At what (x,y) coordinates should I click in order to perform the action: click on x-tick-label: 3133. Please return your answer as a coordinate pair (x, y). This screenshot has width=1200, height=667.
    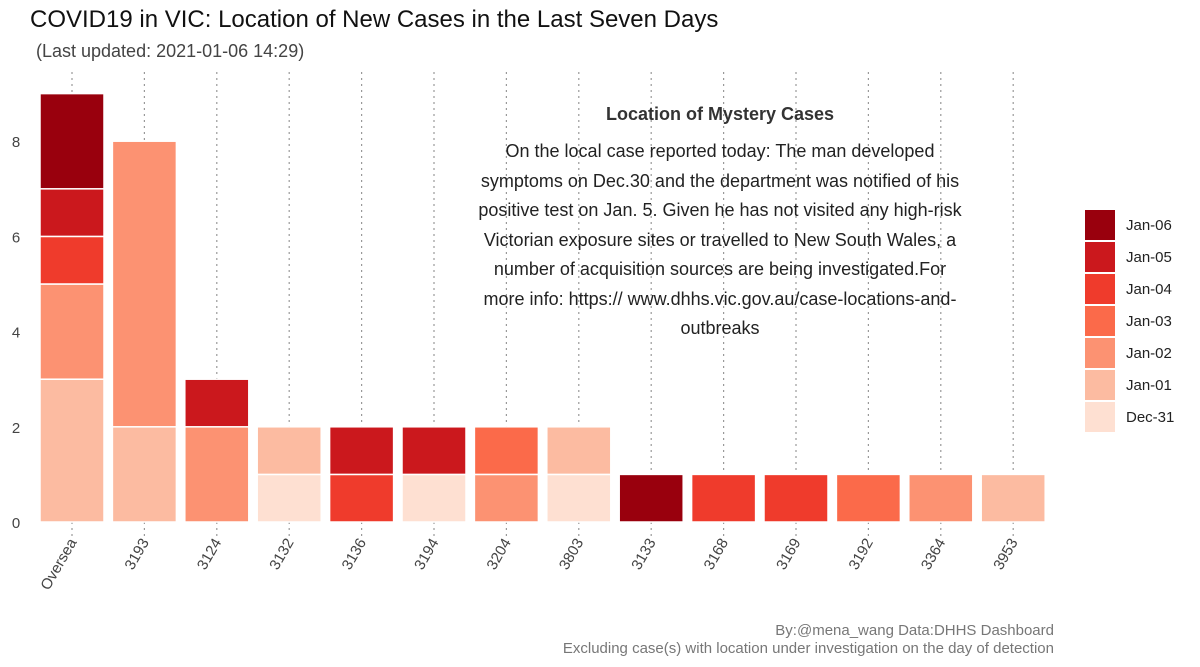
    Looking at the image, I should click on (643, 554).